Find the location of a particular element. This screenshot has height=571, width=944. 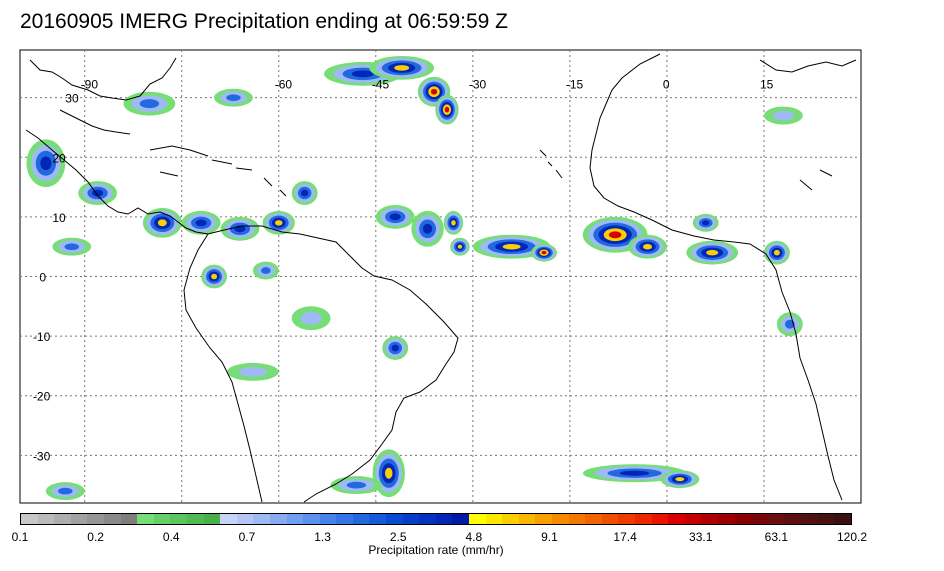

latitude-label: -10 is located at coordinates (42, 337).